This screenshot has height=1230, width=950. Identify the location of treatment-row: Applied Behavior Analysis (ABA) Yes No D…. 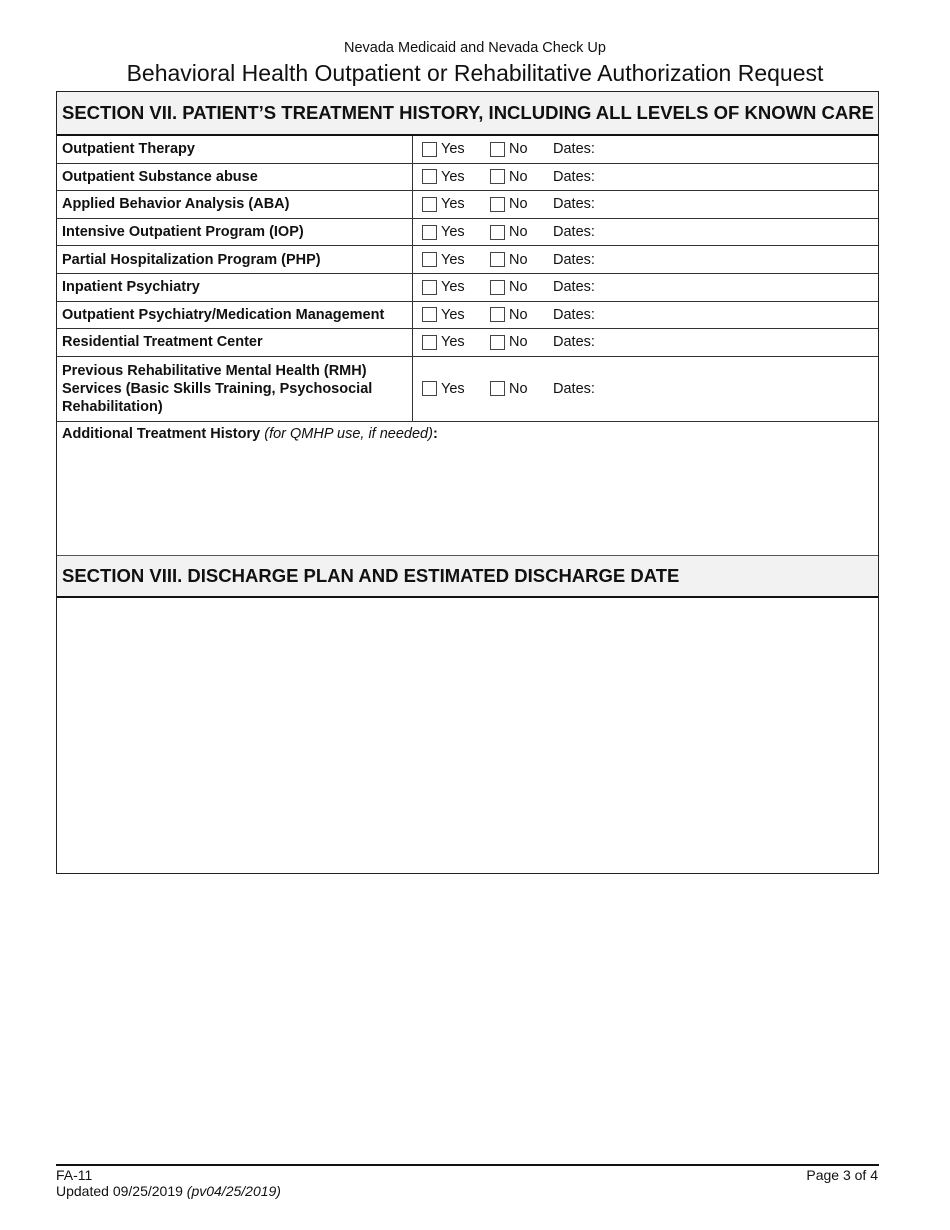
(467, 205).